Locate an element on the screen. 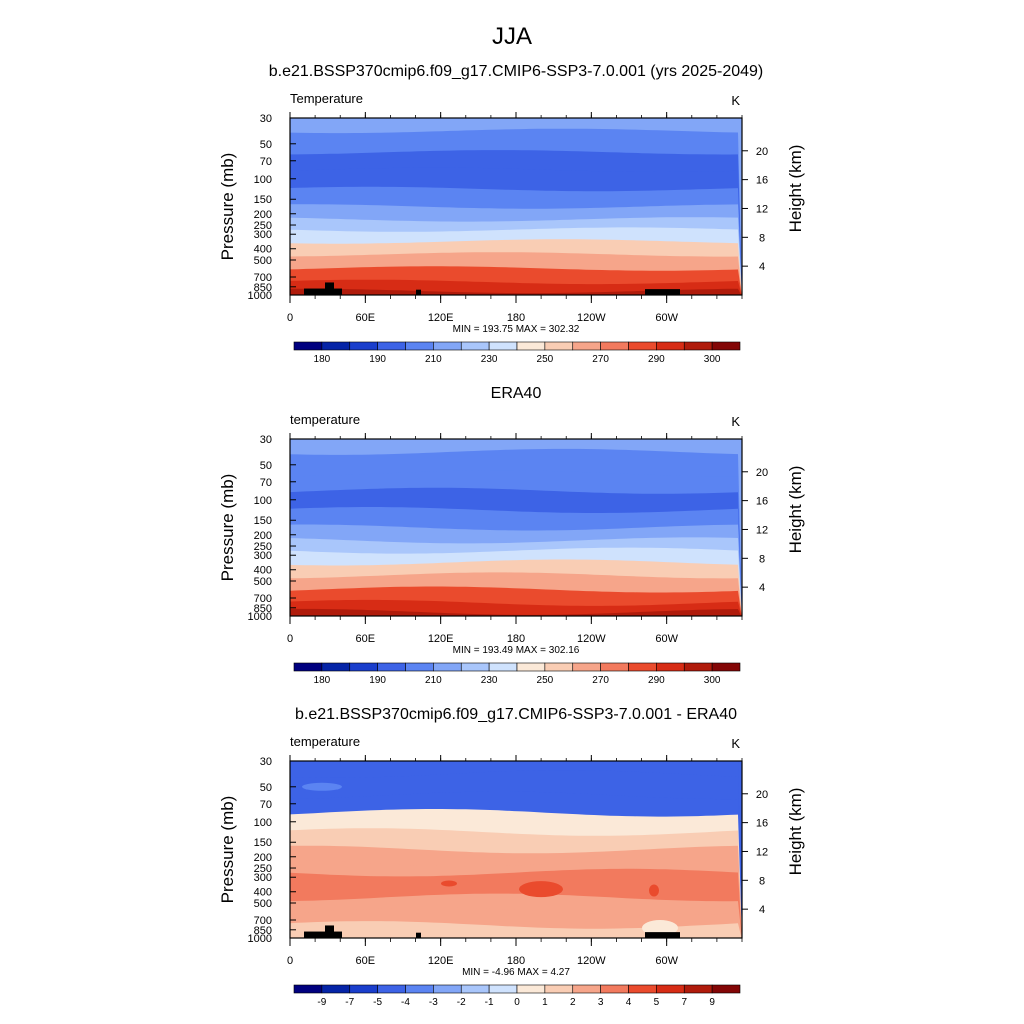  colorbar-label: 230 is located at coordinates (489, 359).